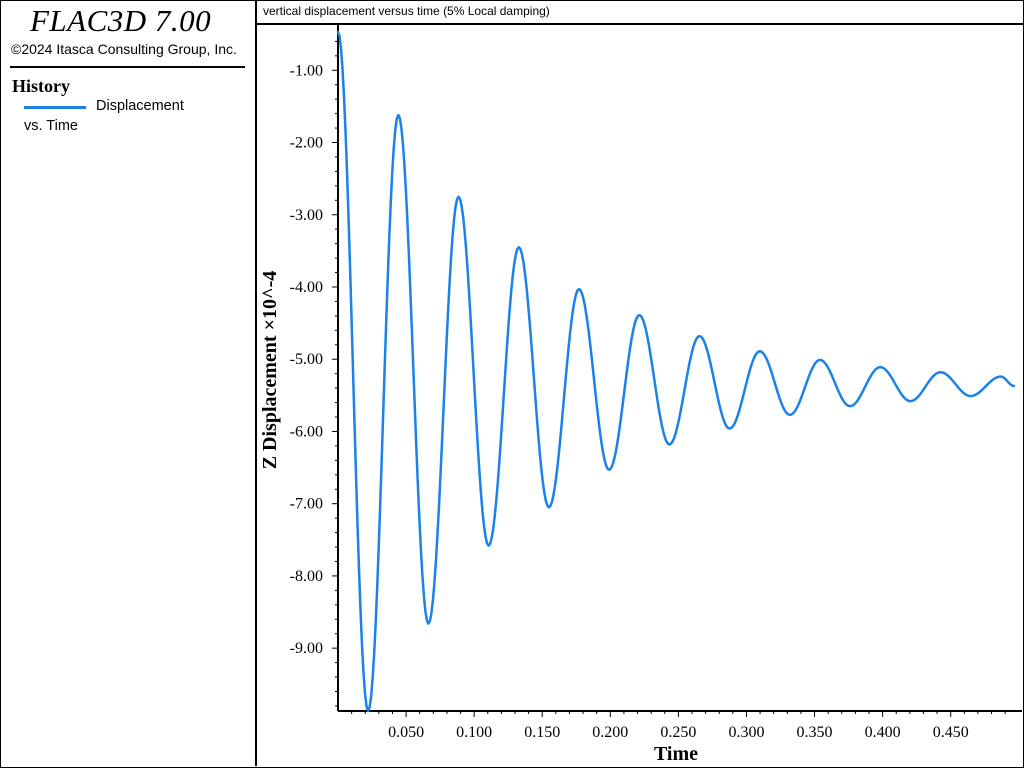  Describe the element at coordinates (124, 49) in the screenshot. I see `copyright-text: ©2024 Itasca Consulting Group, Inc.` at that location.